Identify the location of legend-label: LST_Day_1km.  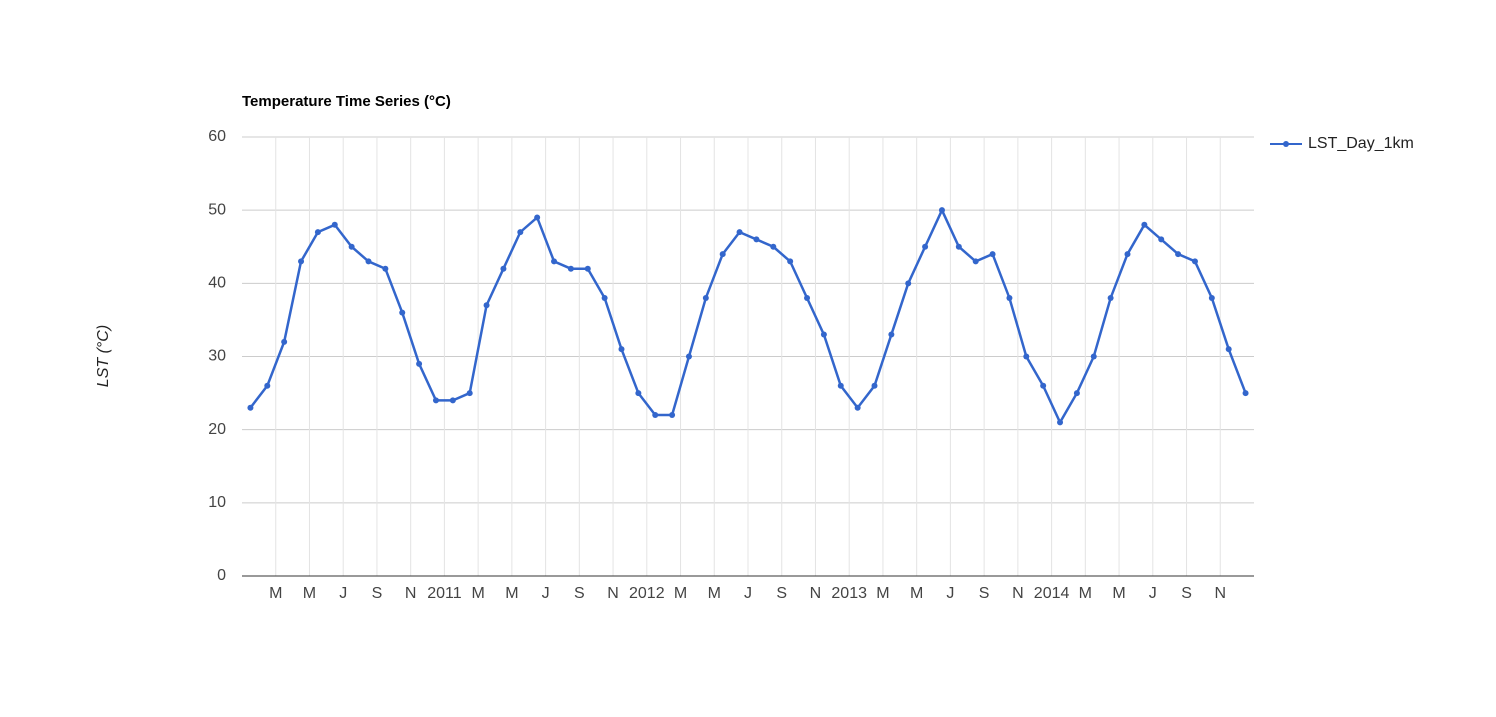
(1361, 143).